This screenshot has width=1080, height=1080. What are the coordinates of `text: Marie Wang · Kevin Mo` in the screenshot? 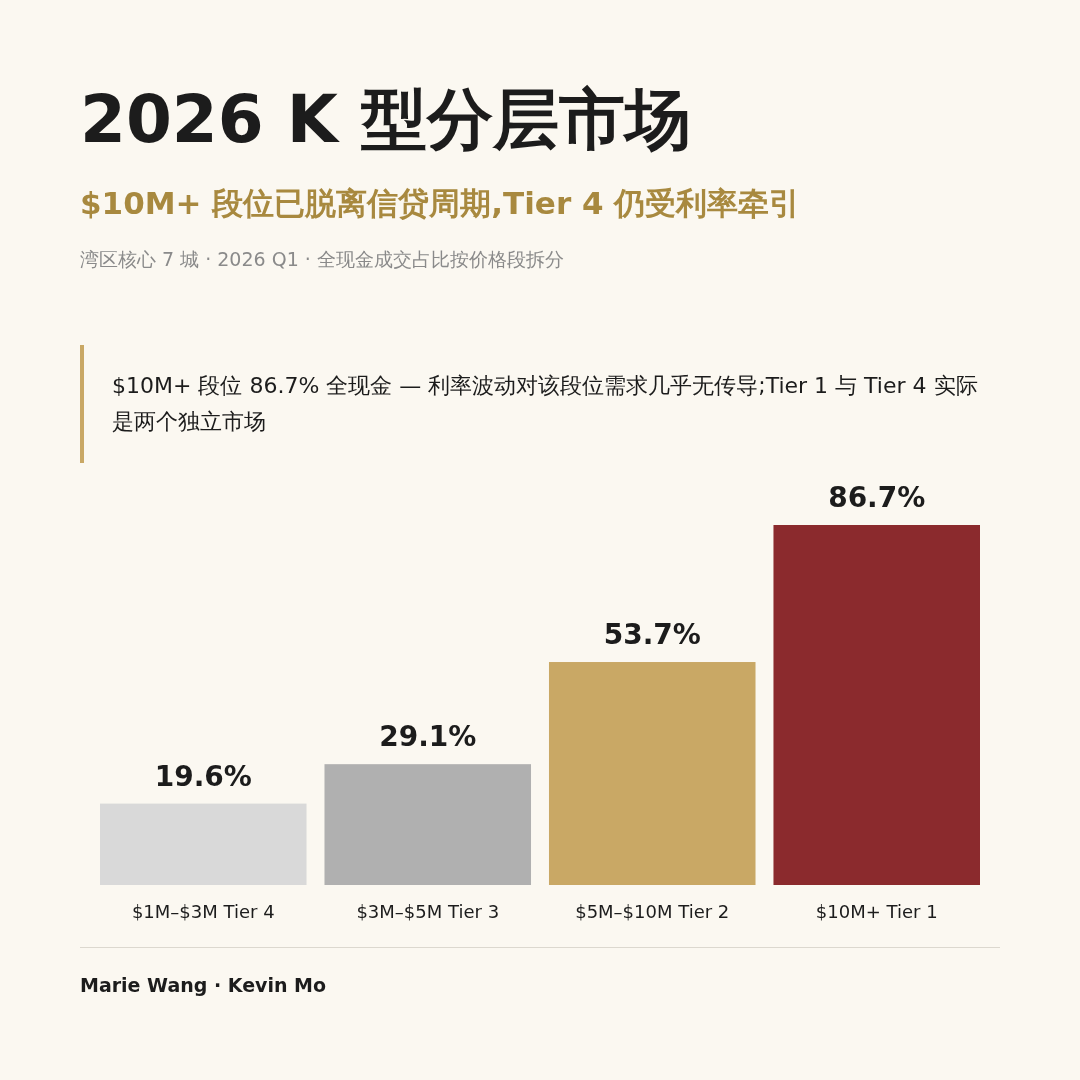 It's located at (203, 985).